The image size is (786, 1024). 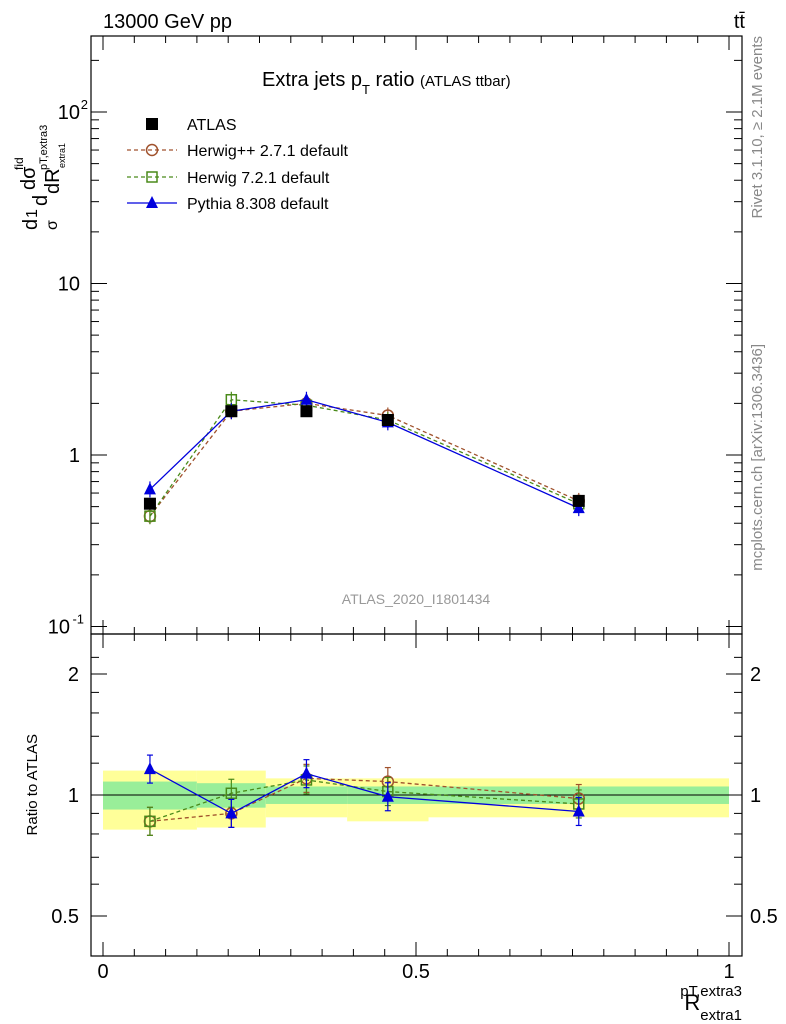 What do you see at coordinates (152, 150) in the screenshot?
I see `legend-marker-herwig-2-7-1-default` at bounding box center [152, 150].